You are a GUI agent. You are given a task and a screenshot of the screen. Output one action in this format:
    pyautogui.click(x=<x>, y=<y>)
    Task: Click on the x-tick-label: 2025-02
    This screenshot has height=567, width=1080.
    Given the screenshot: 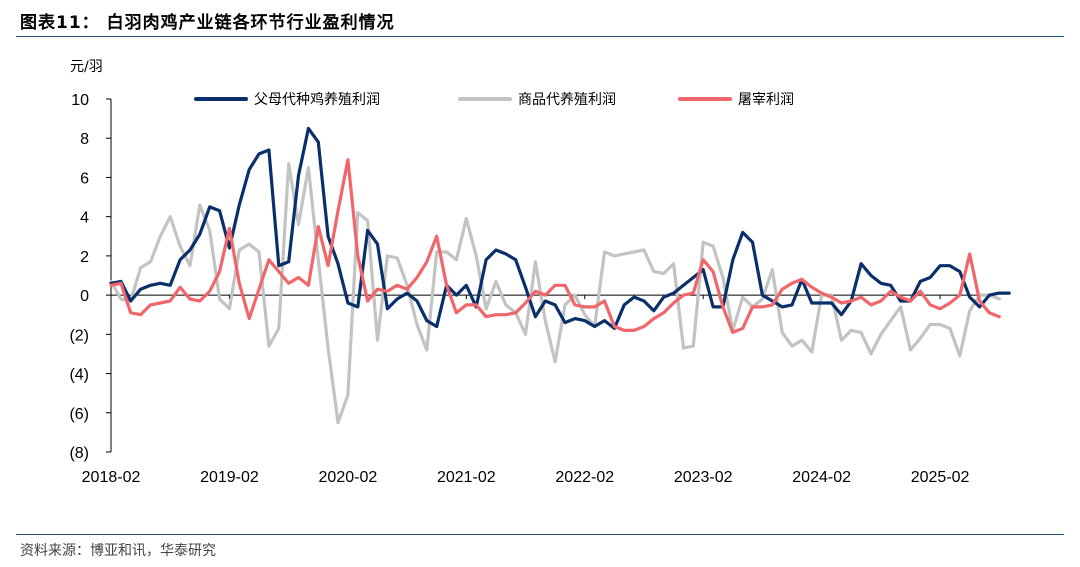 What is the action you would take?
    pyautogui.click(x=940, y=477)
    